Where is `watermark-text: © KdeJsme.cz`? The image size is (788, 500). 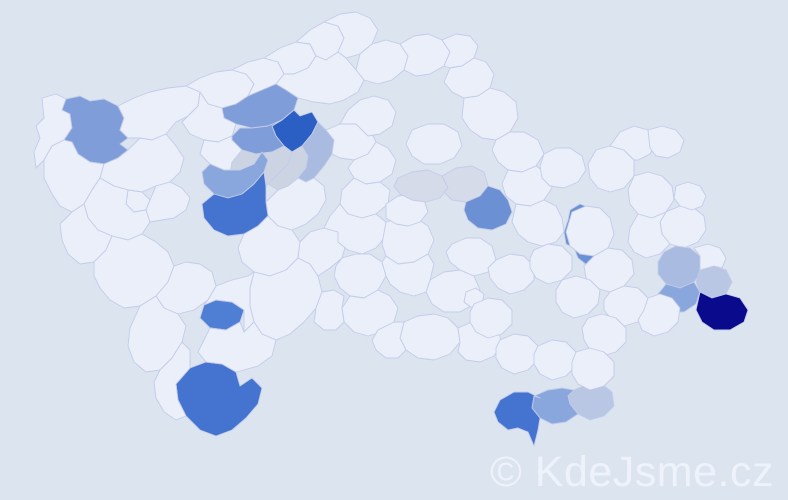 watermark-text: © KdeJsme.cz is located at coordinates (632, 472).